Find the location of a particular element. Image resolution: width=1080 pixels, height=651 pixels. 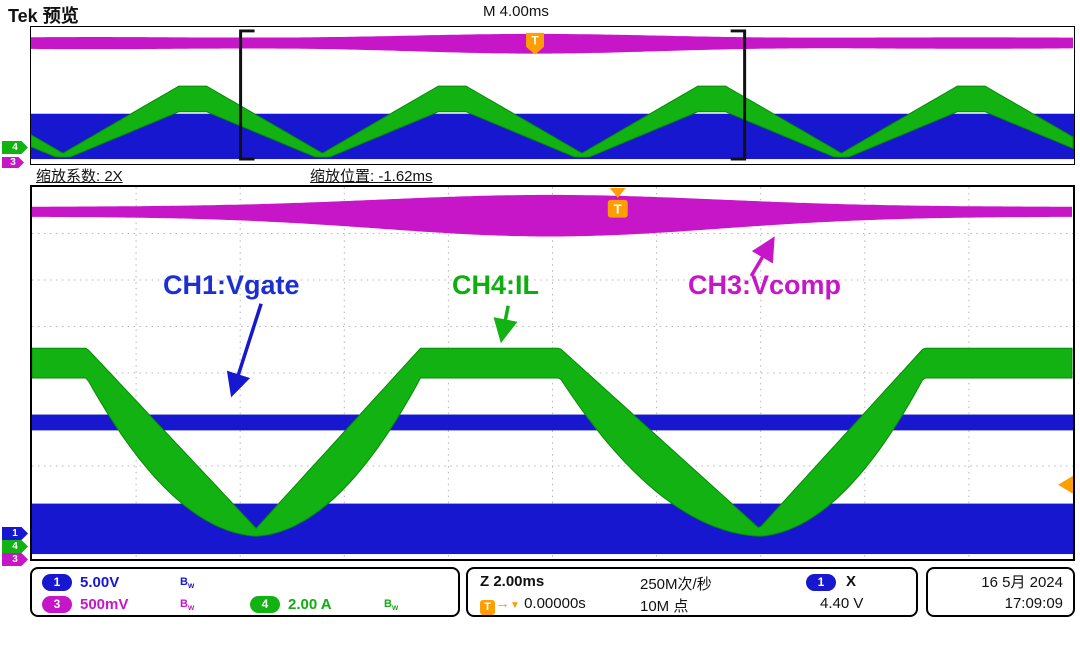

ch4-ground-flag-zoom: 4 is located at coordinates (15, 546).